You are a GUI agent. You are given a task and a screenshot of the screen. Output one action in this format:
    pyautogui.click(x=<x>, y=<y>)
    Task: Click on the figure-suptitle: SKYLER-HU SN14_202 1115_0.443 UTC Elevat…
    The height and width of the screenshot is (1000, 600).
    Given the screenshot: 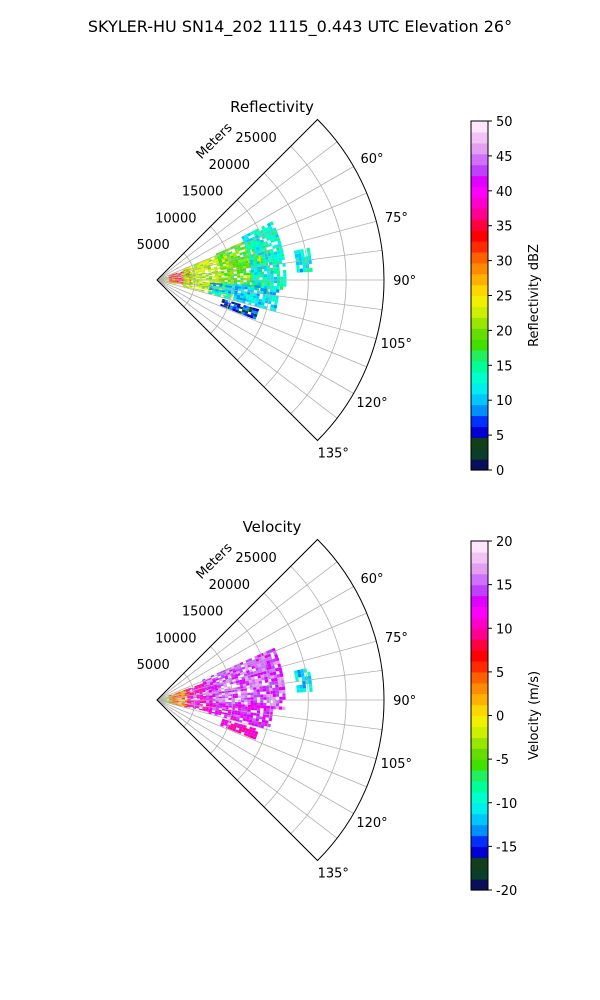 What is the action you would take?
    pyautogui.click(x=300, y=27)
    